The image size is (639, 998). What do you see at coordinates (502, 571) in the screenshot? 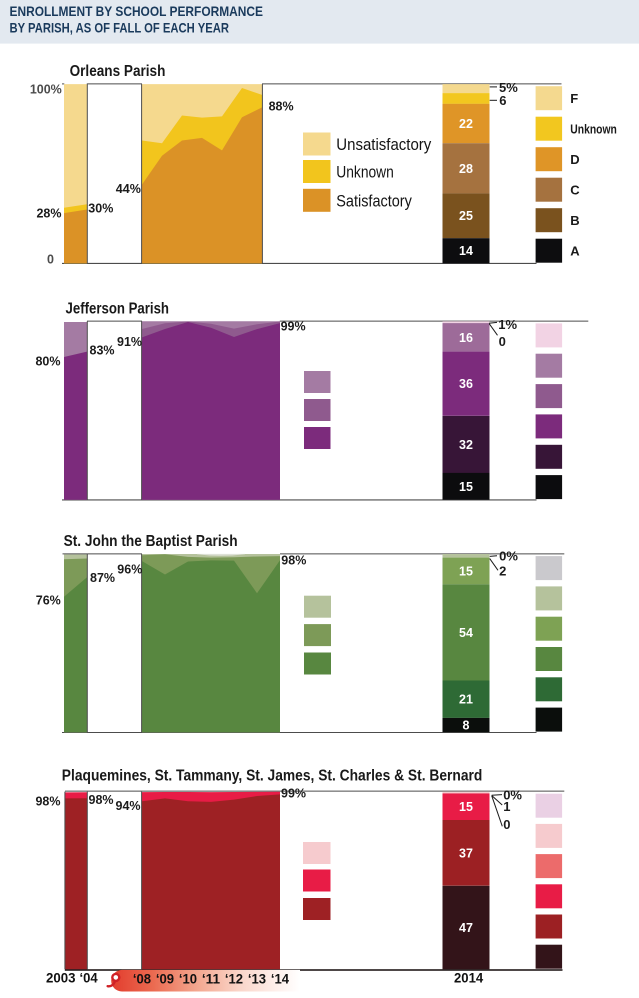
I see `svg-text: 2` at bounding box center [502, 571].